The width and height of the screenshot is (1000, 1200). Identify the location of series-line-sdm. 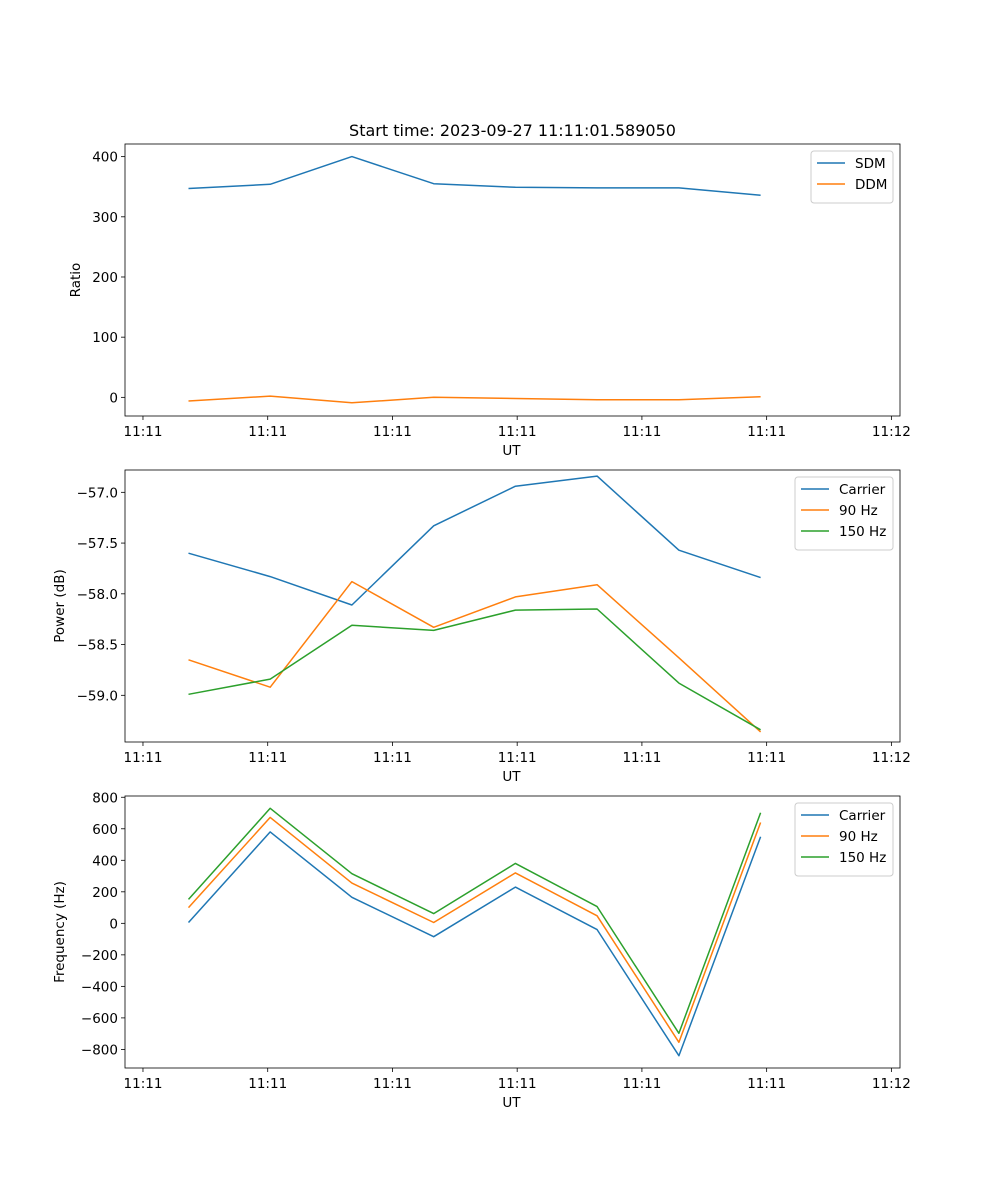
(474, 175).